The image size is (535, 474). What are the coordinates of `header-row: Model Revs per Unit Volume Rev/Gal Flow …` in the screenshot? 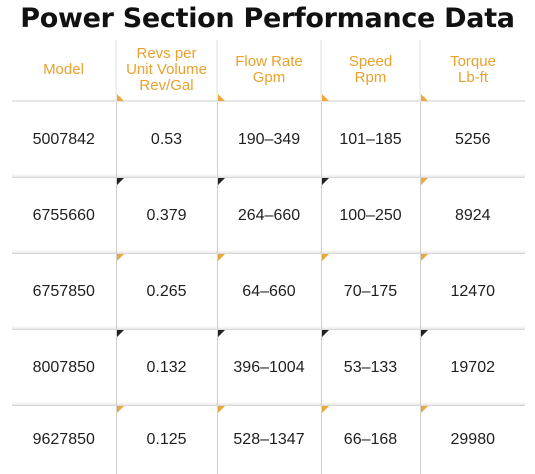 It's located at (268, 70).